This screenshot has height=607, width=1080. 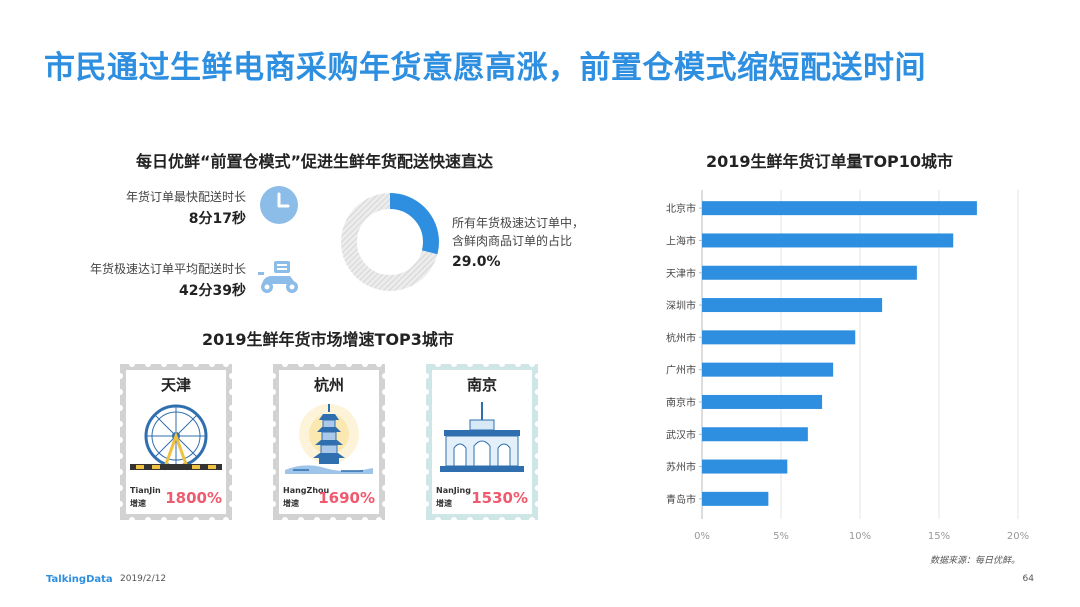 I want to click on category-label: 武汉市, so click(x=681, y=434).